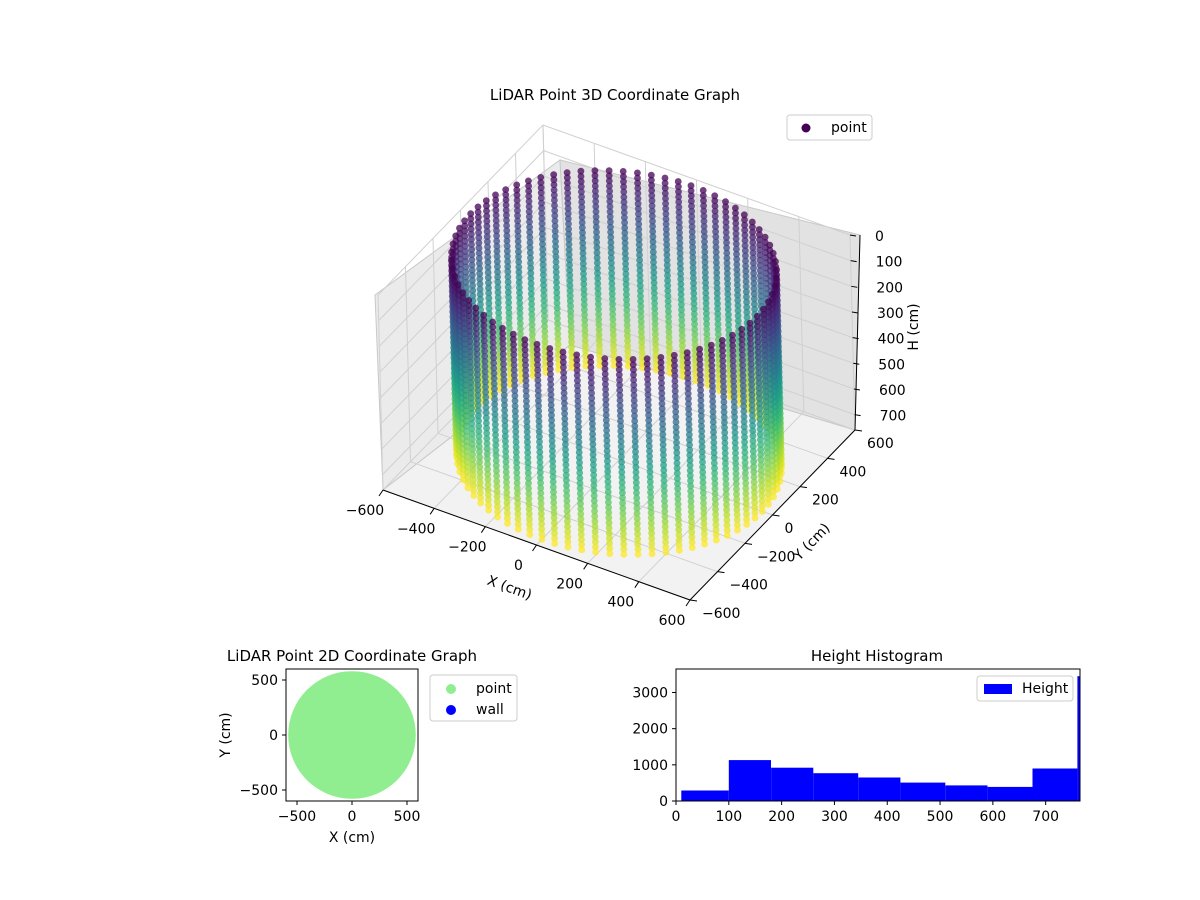  Describe the element at coordinates (616, 362) in the screenshot. I see `chart-3d-point-cloud` at that location.